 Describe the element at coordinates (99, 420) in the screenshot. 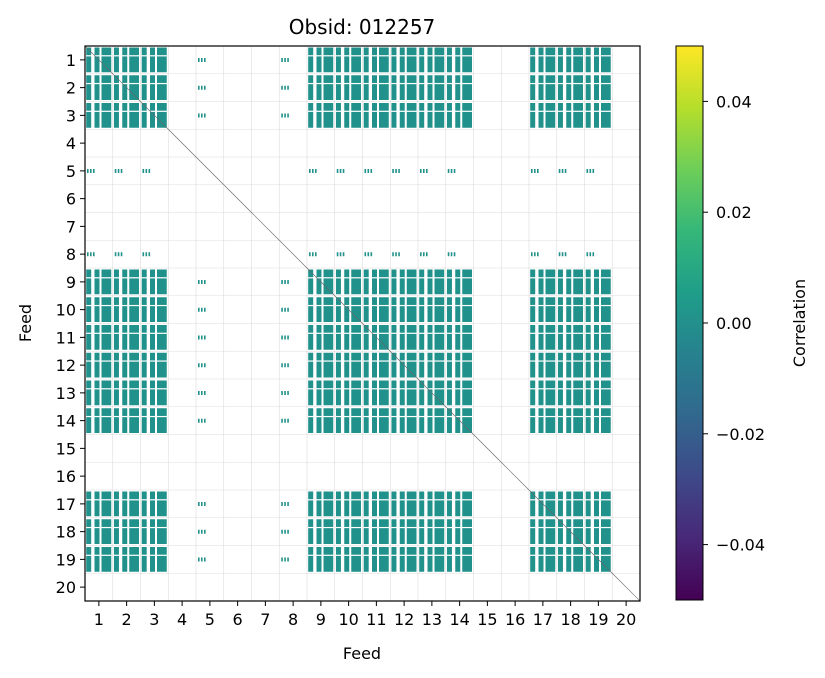

I see `heatmap-cell-f1-f14` at that location.